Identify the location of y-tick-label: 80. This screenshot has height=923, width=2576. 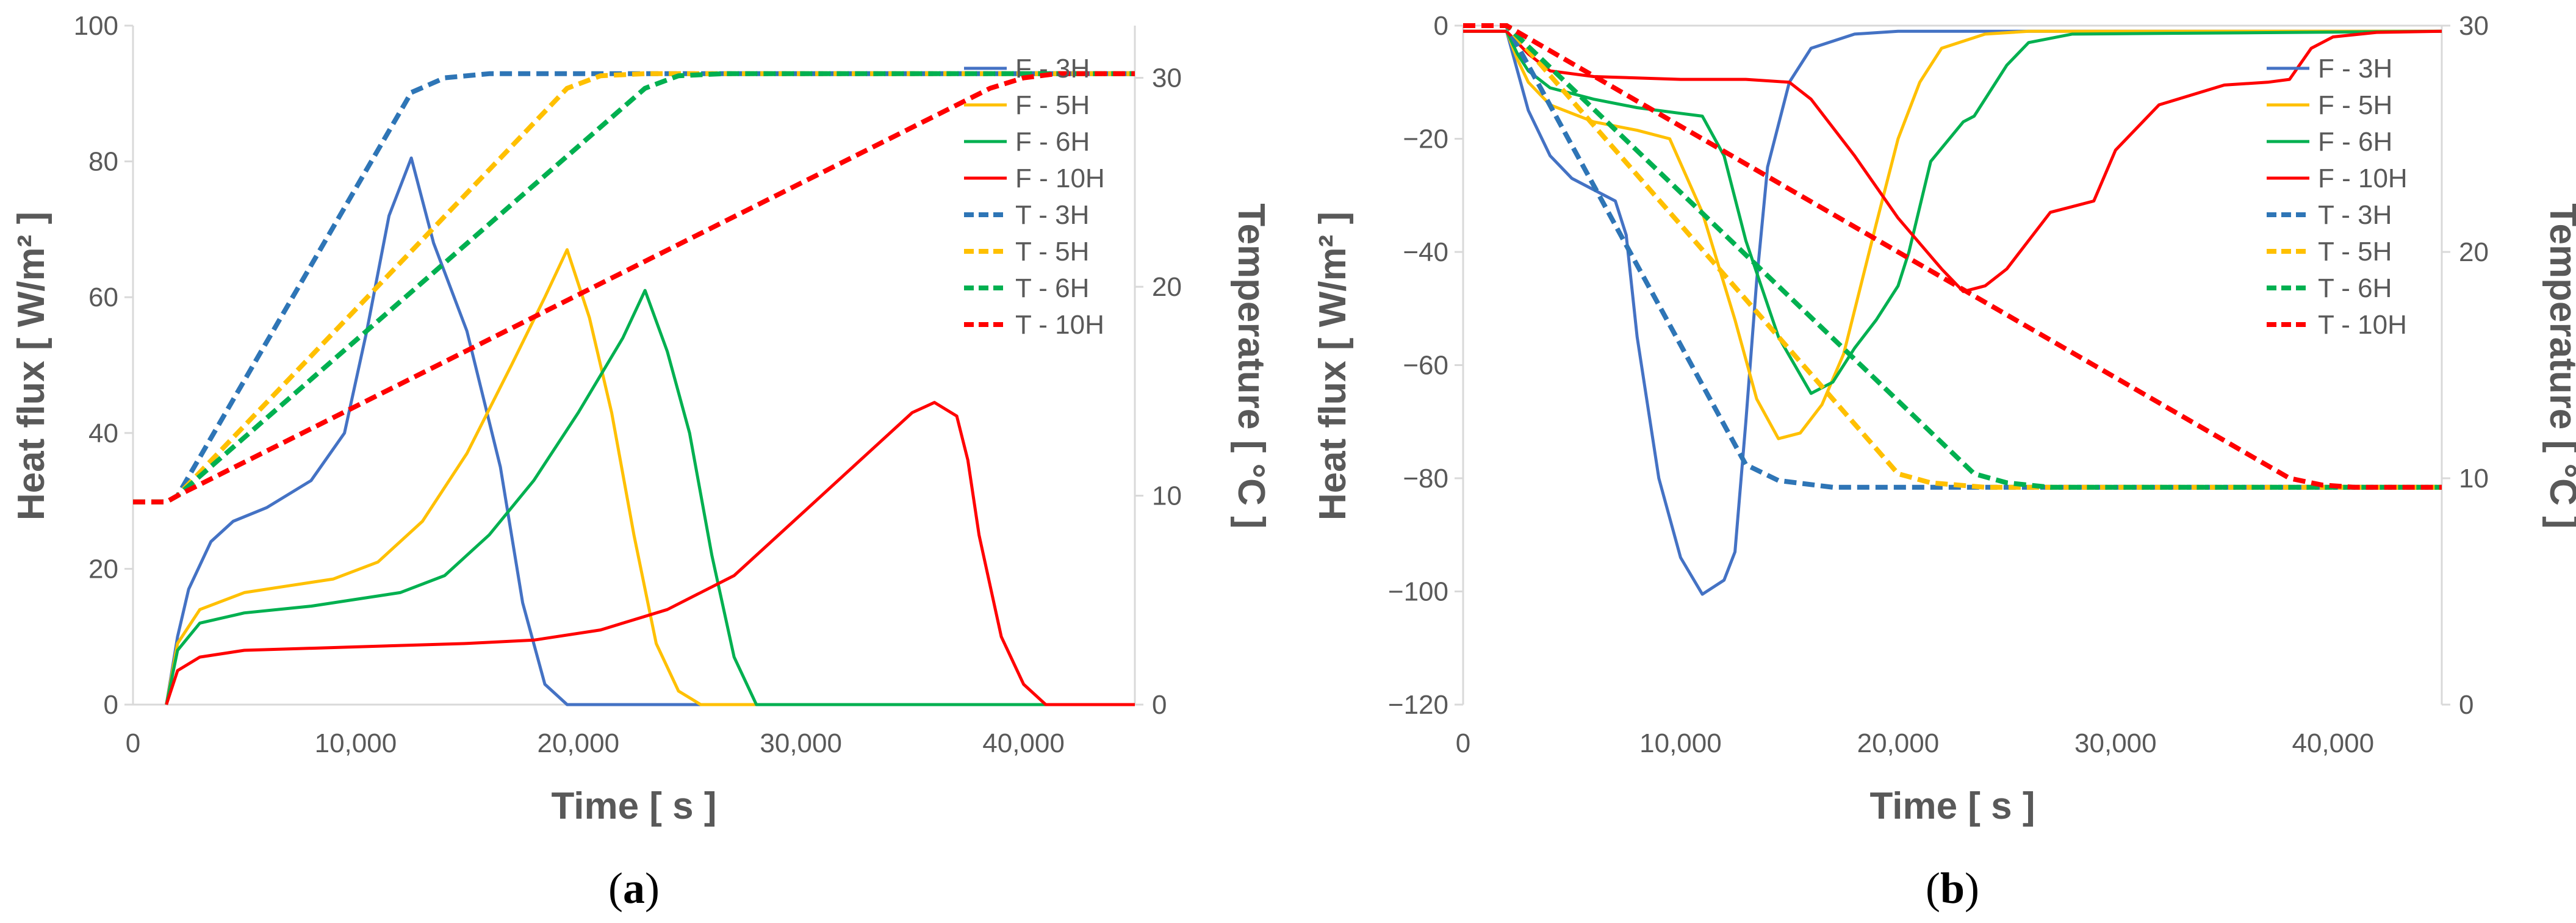
(103, 162).